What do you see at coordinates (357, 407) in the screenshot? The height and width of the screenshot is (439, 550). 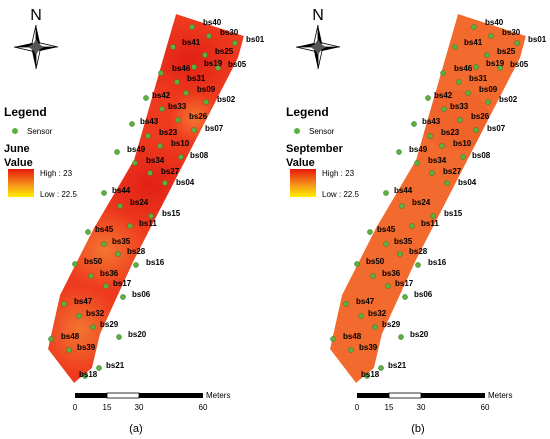 I see `scale-tick: 0` at bounding box center [357, 407].